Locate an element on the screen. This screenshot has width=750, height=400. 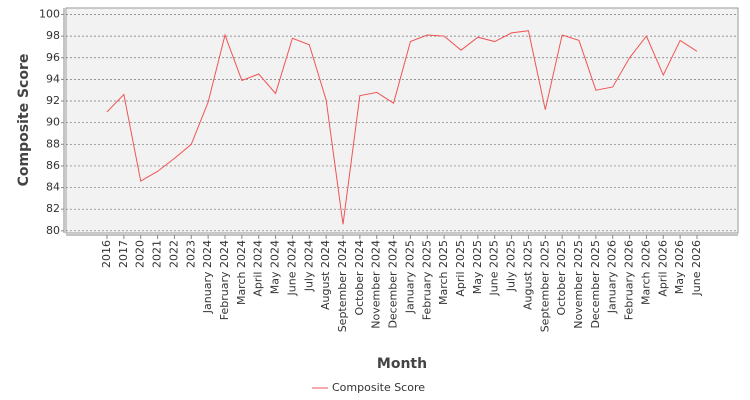
x-tick-label: 2017 is located at coordinates (123, 254).